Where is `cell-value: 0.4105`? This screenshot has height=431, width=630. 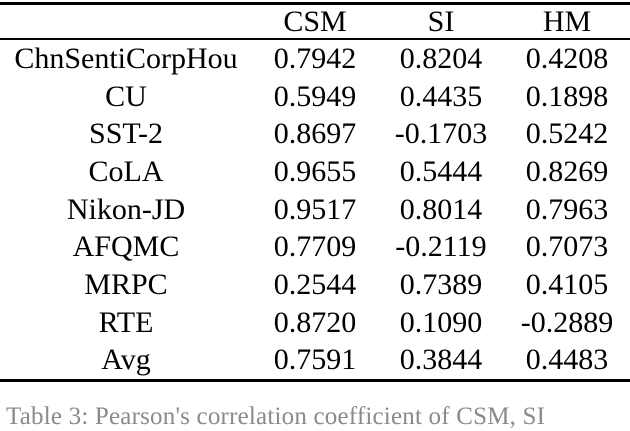 cell-value: 0.4105 is located at coordinates (567, 284).